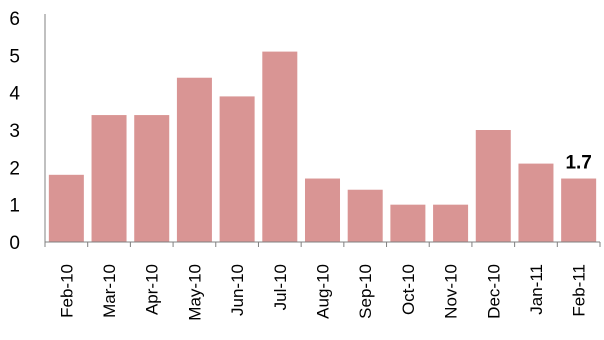 Image resolution: width=604 pixels, height=340 pixels. What do you see at coordinates (14, 19) in the screenshot?
I see `y-tick-label: 6` at bounding box center [14, 19].